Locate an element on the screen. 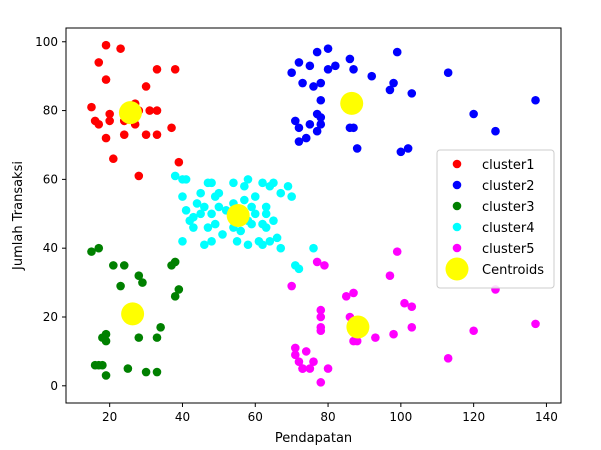 The height and width of the screenshot is (450, 601). y-tick-label: 60 is located at coordinates (50, 179).